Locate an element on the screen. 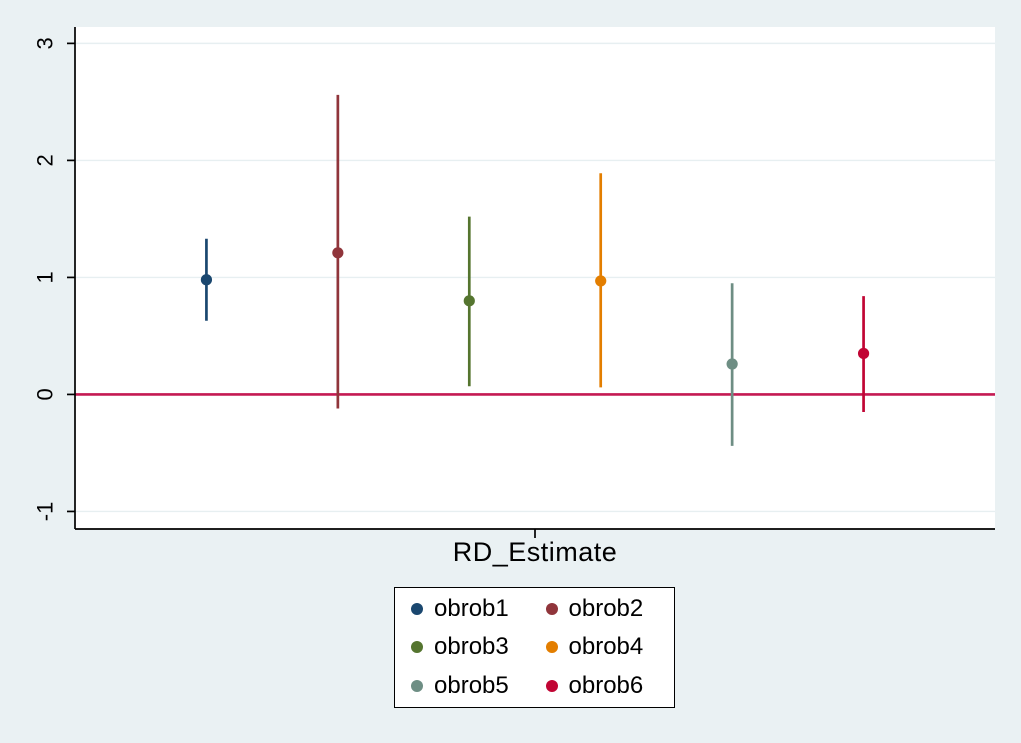 This screenshot has width=1021, height=743. y-tick-label: -1 is located at coordinates (45, 512).